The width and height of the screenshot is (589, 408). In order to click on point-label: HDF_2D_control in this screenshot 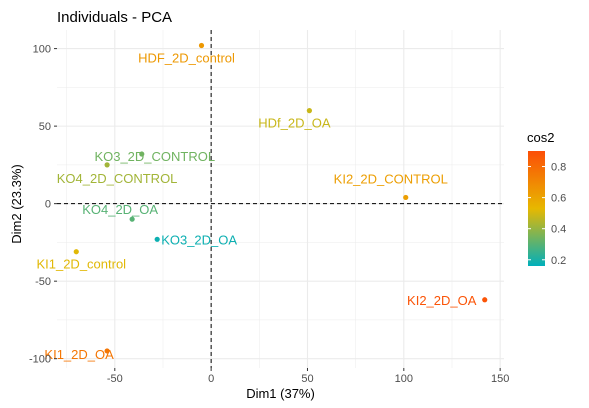, I will do `click(186, 58)`.